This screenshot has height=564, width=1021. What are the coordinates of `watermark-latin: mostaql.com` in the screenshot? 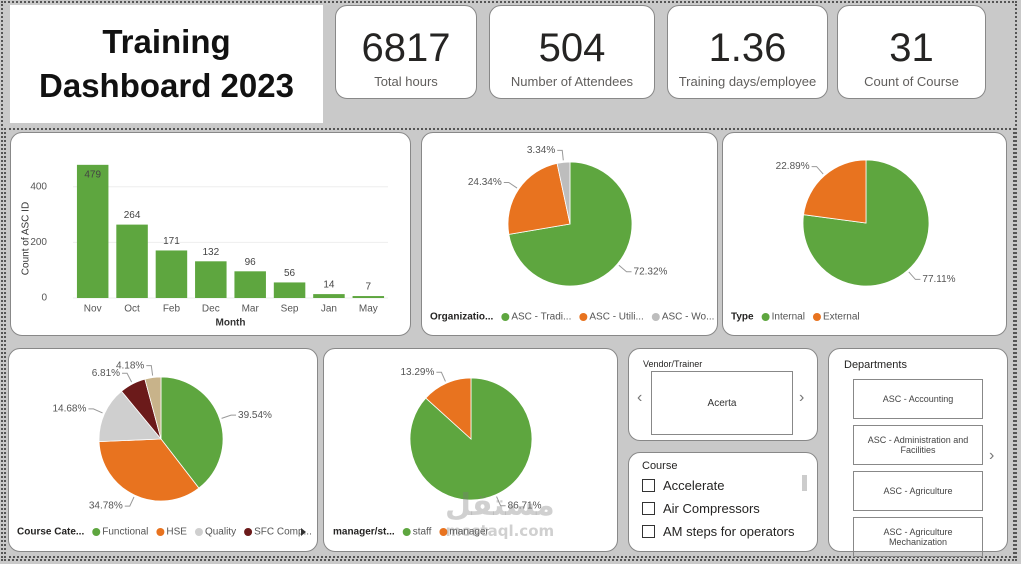 It's located at (500, 531).